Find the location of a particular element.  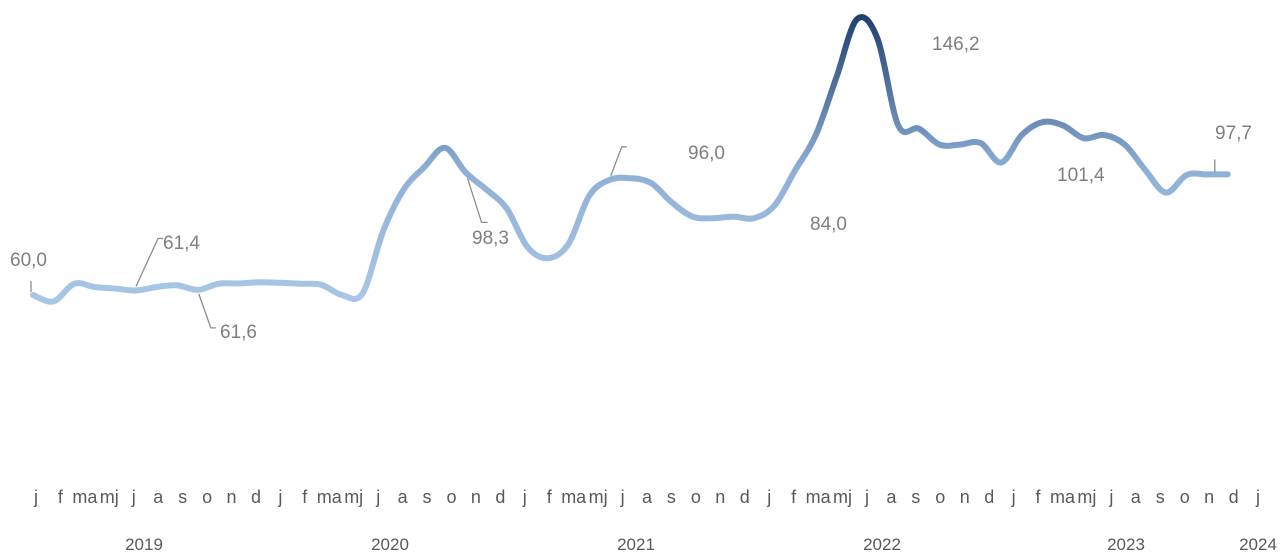

year-label: 2020 is located at coordinates (390, 543).